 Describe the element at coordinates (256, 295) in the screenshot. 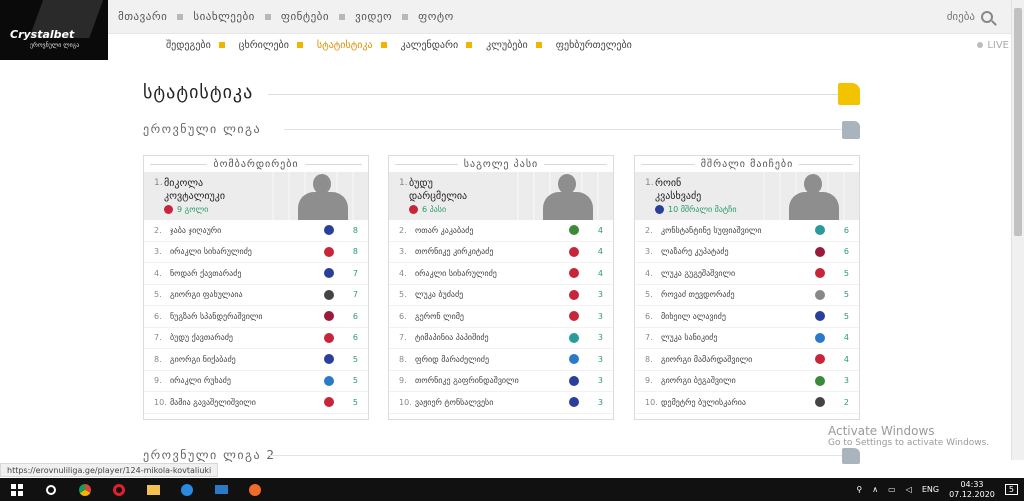

I see `list-item: 5. გიორგი ფახულაია 7` at that location.